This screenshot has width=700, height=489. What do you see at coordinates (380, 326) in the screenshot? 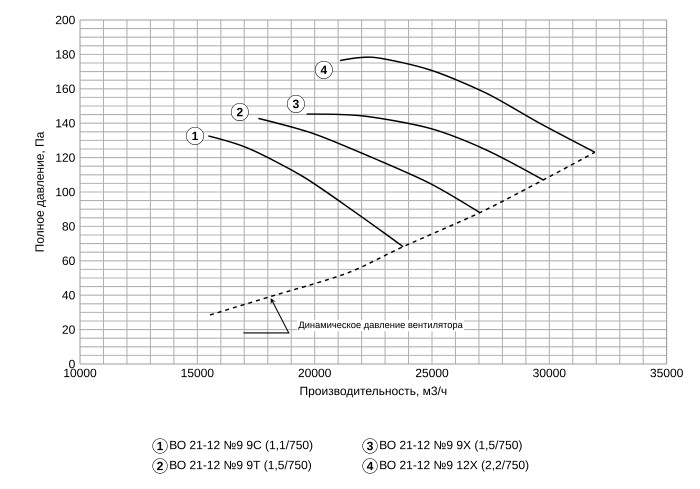
I see `annotation: Динамическое давление вентилятора` at bounding box center [380, 326].